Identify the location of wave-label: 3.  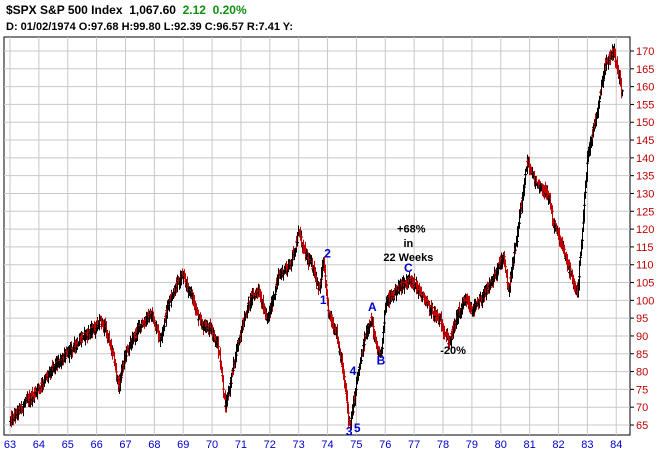
(349, 432).